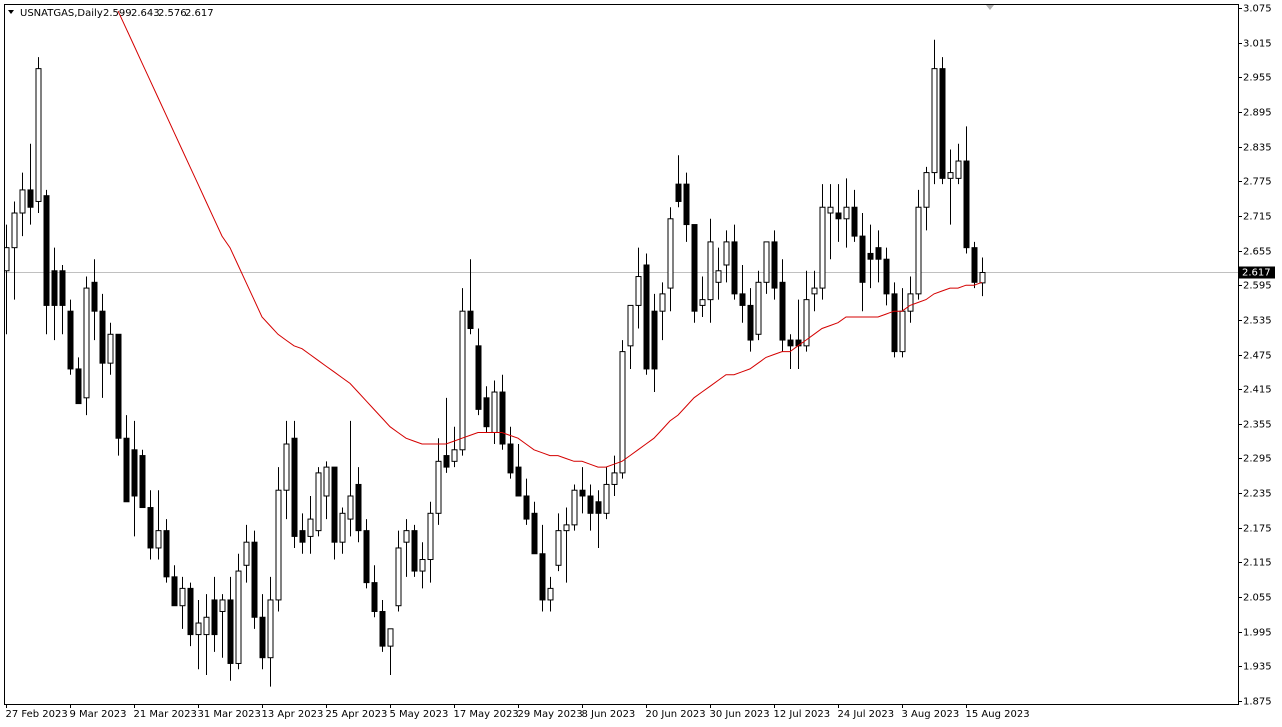  What do you see at coordinates (1257, 390) in the screenshot?
I see `y-tick-label: 2.415` at bounding box center [1257, 390].